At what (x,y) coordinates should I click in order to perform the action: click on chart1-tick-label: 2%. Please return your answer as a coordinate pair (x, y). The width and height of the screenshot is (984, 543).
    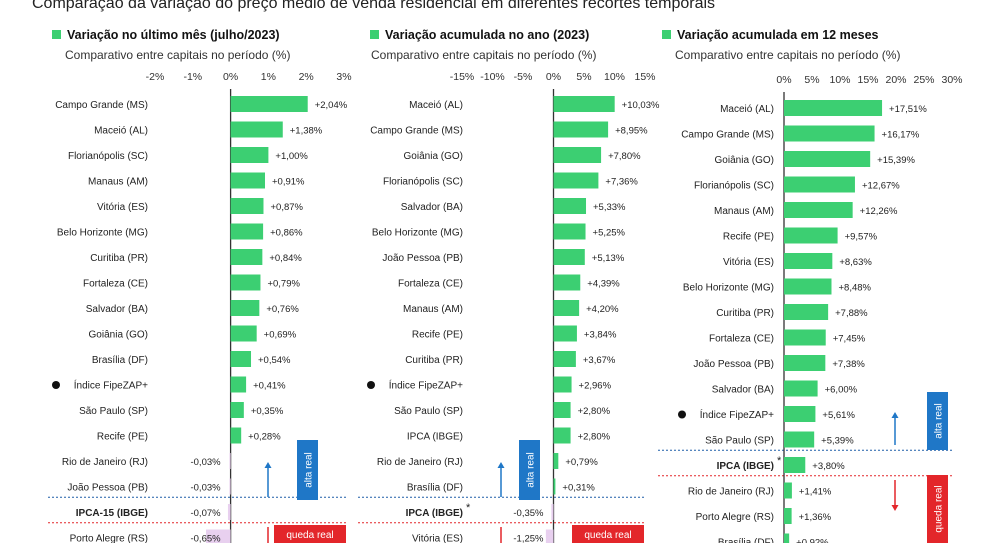
    Looking at the image, I should click on (306, 77).